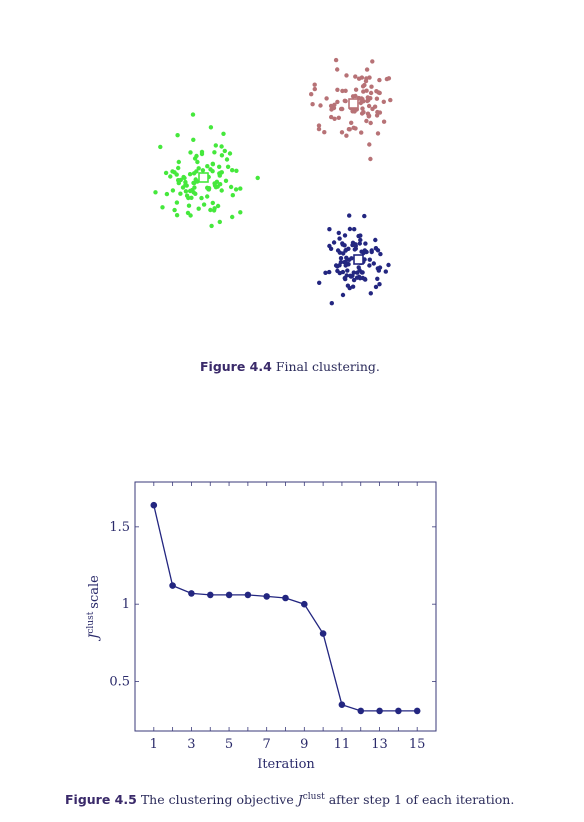  I want to click on figure-4-4-text: Final clustering., so click(327, 366).